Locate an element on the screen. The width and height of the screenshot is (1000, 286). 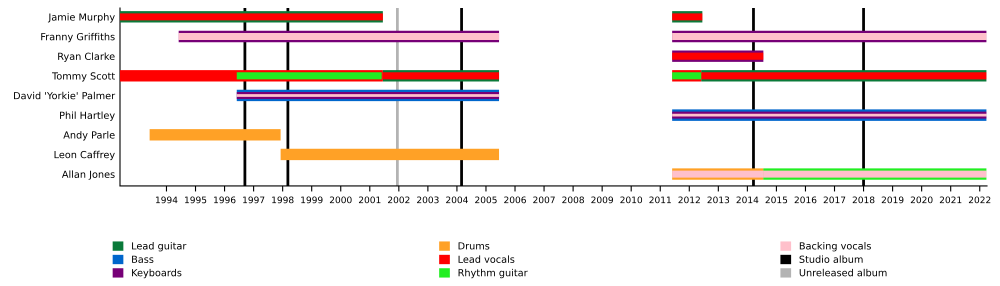
legend-label: Bass is located at coordinates (143, 259).